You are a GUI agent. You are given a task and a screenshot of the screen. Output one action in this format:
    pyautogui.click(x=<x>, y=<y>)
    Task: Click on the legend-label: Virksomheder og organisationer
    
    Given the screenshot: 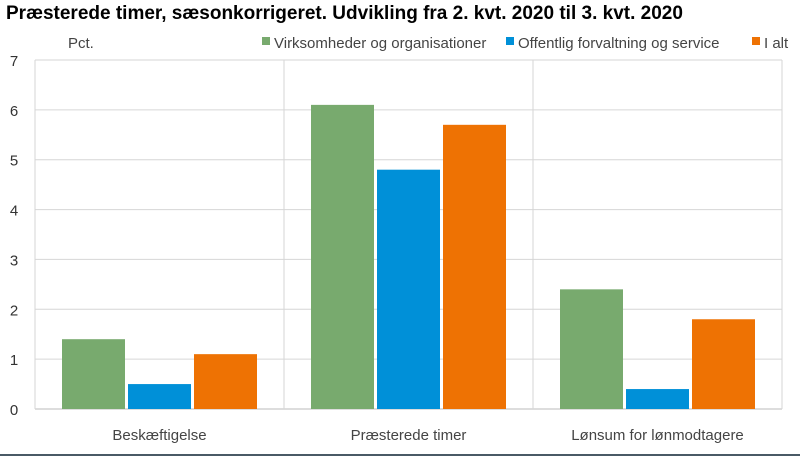 What is the action you would take?
    pyautogui.click(x=380, y=43)
    